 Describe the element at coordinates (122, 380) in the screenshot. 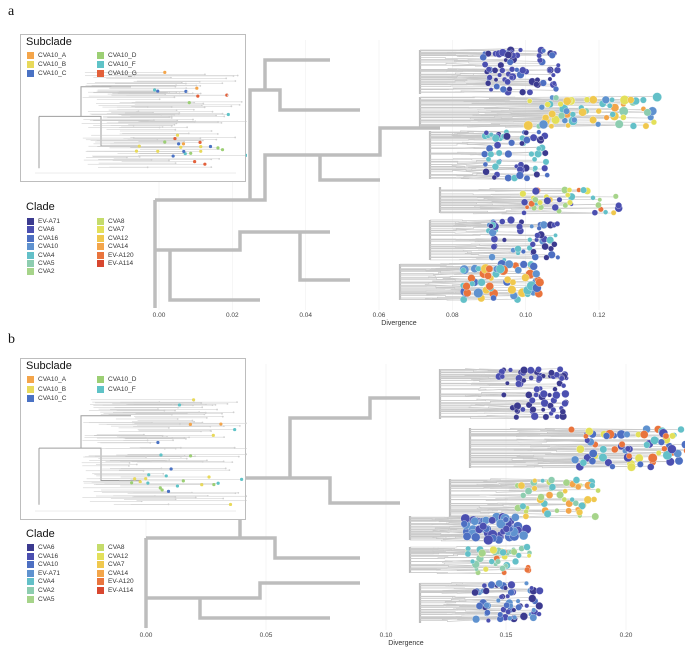

I see `legend-label: CVA10_D` at that location.